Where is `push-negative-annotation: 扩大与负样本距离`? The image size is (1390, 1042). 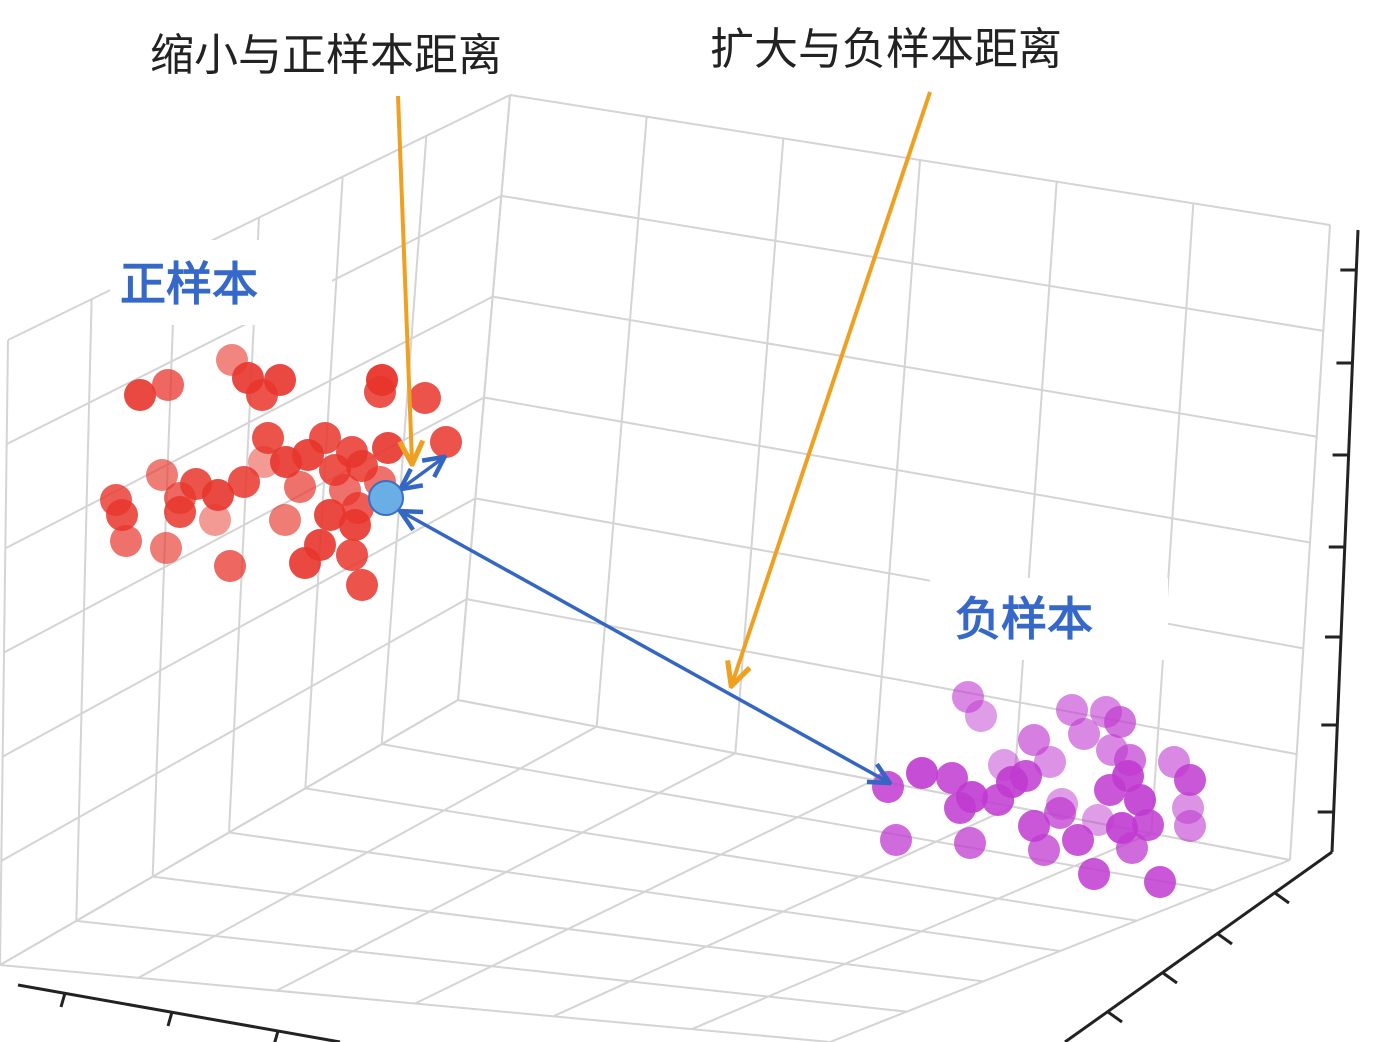
push-negative-annotation: 扩大与负样本距离 is located at coordinates (886, 49).